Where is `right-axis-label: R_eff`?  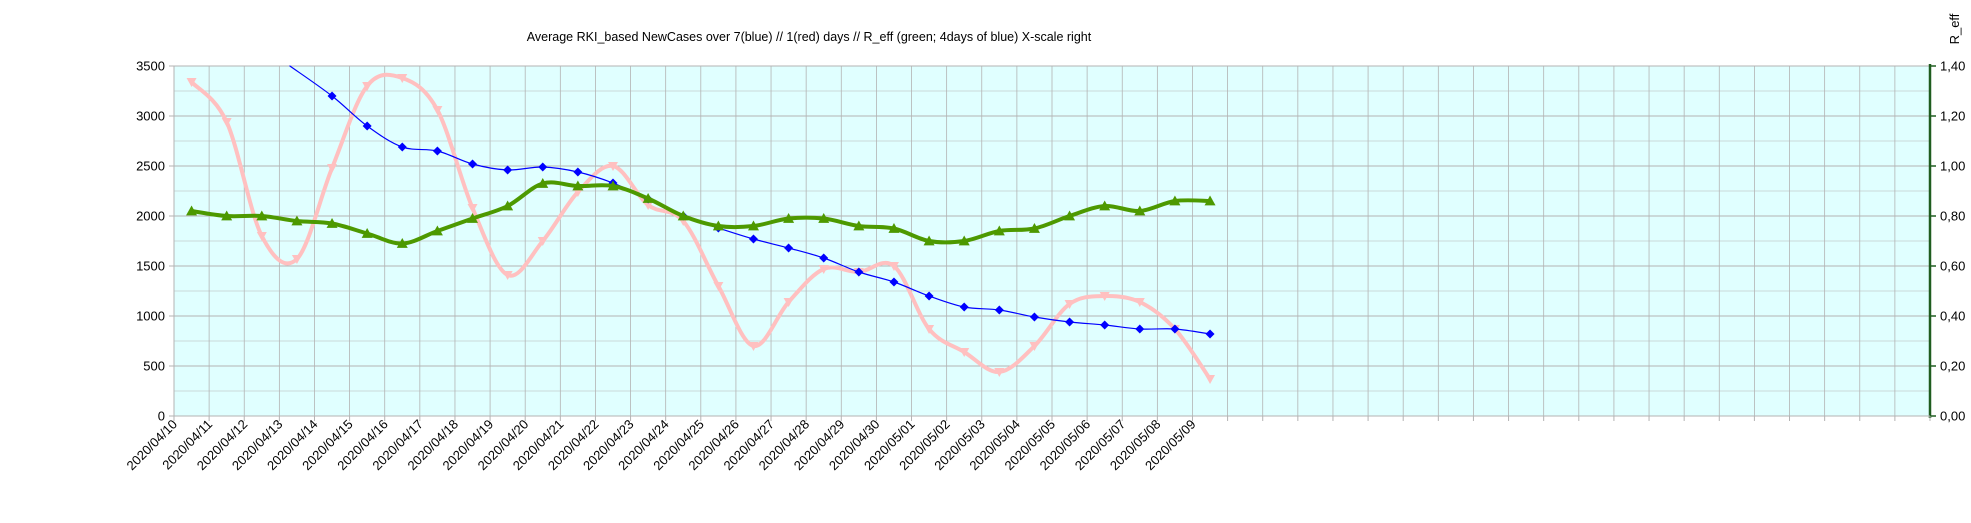
right-axis-label: R_eff is located at coordinates (1954, 28).